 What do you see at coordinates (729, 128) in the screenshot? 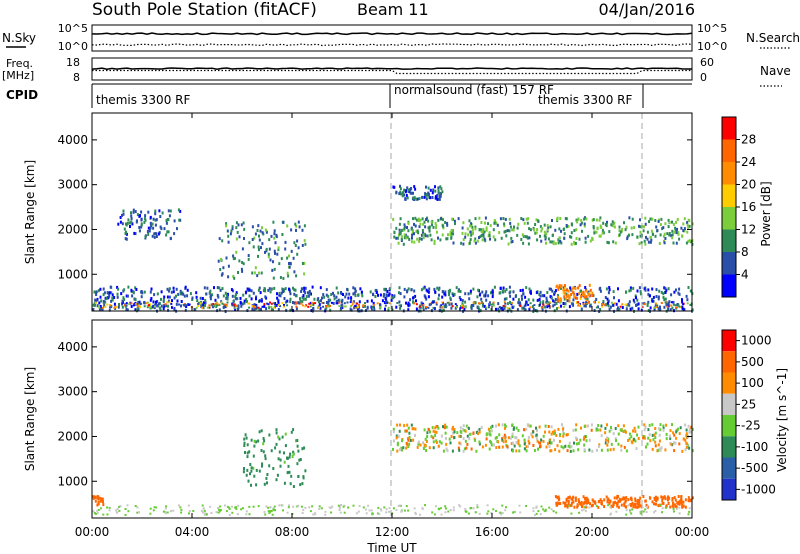
I see `power-colorbar-bin` at bounding box center [729, 128].